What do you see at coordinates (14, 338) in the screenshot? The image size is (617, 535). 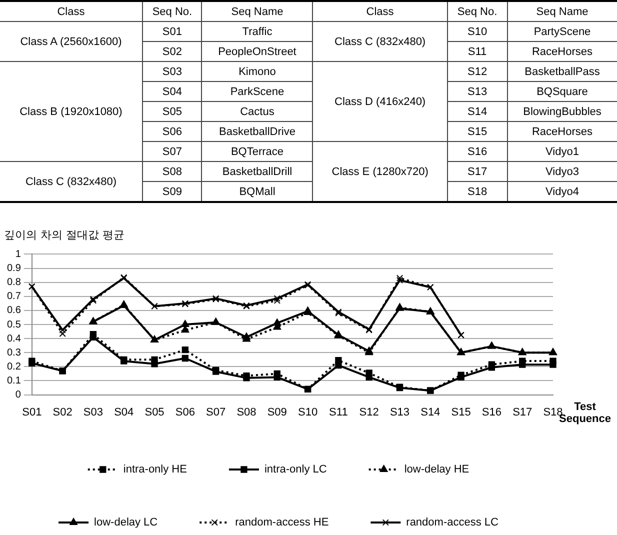 I see `y-tick-label: 0.4` at bounding box center [14, 338].